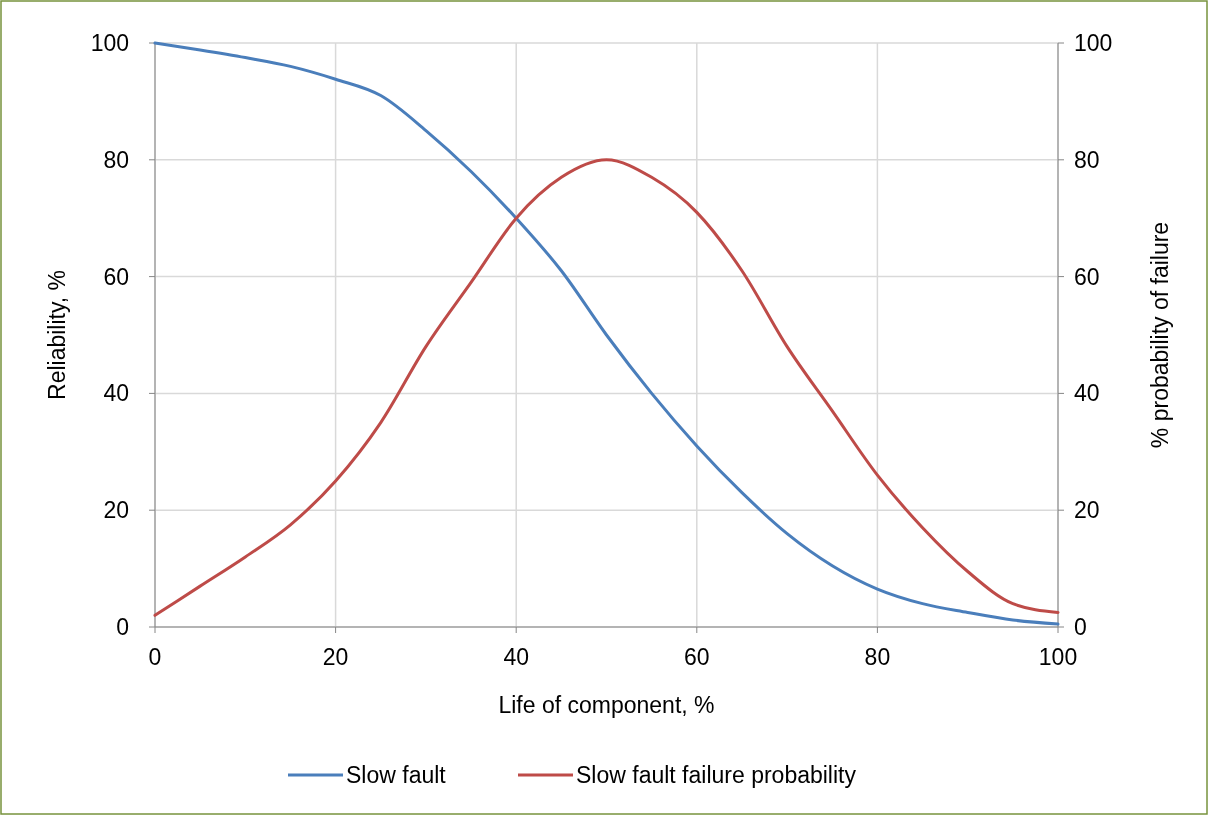 The width and height of the screenshot is (1208, 815). What do you see at coordinates (1093, 43) in the screenshot?
I see `y2-tick-label: 100` at bounding box center [1093, 43].